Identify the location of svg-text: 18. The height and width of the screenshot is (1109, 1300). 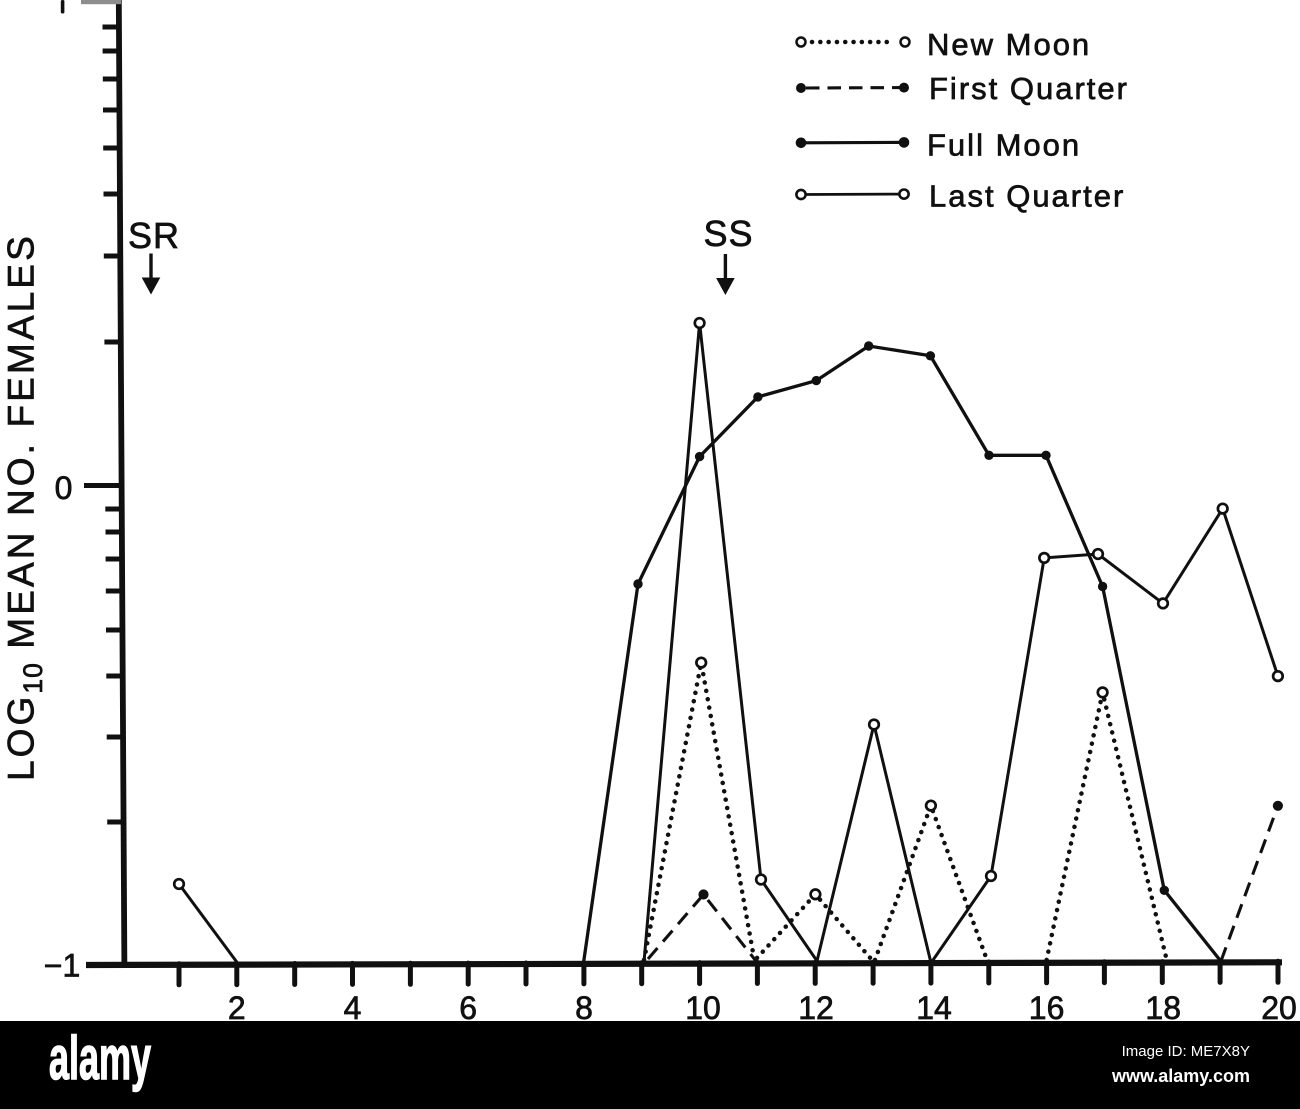
(1163, 1008).